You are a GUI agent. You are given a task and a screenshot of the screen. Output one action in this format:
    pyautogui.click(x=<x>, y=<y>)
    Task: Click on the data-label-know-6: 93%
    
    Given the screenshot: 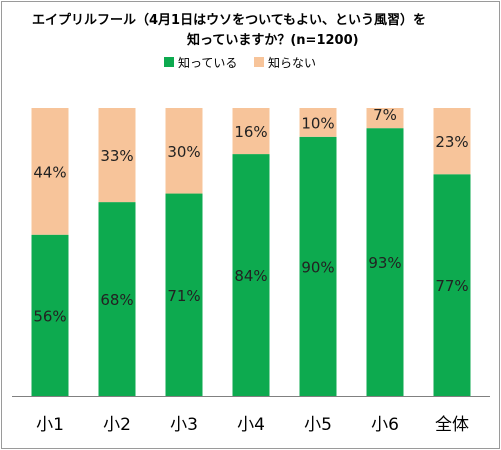 What is the action you would take?
    pyautogui.click(x=384, y=263)
    